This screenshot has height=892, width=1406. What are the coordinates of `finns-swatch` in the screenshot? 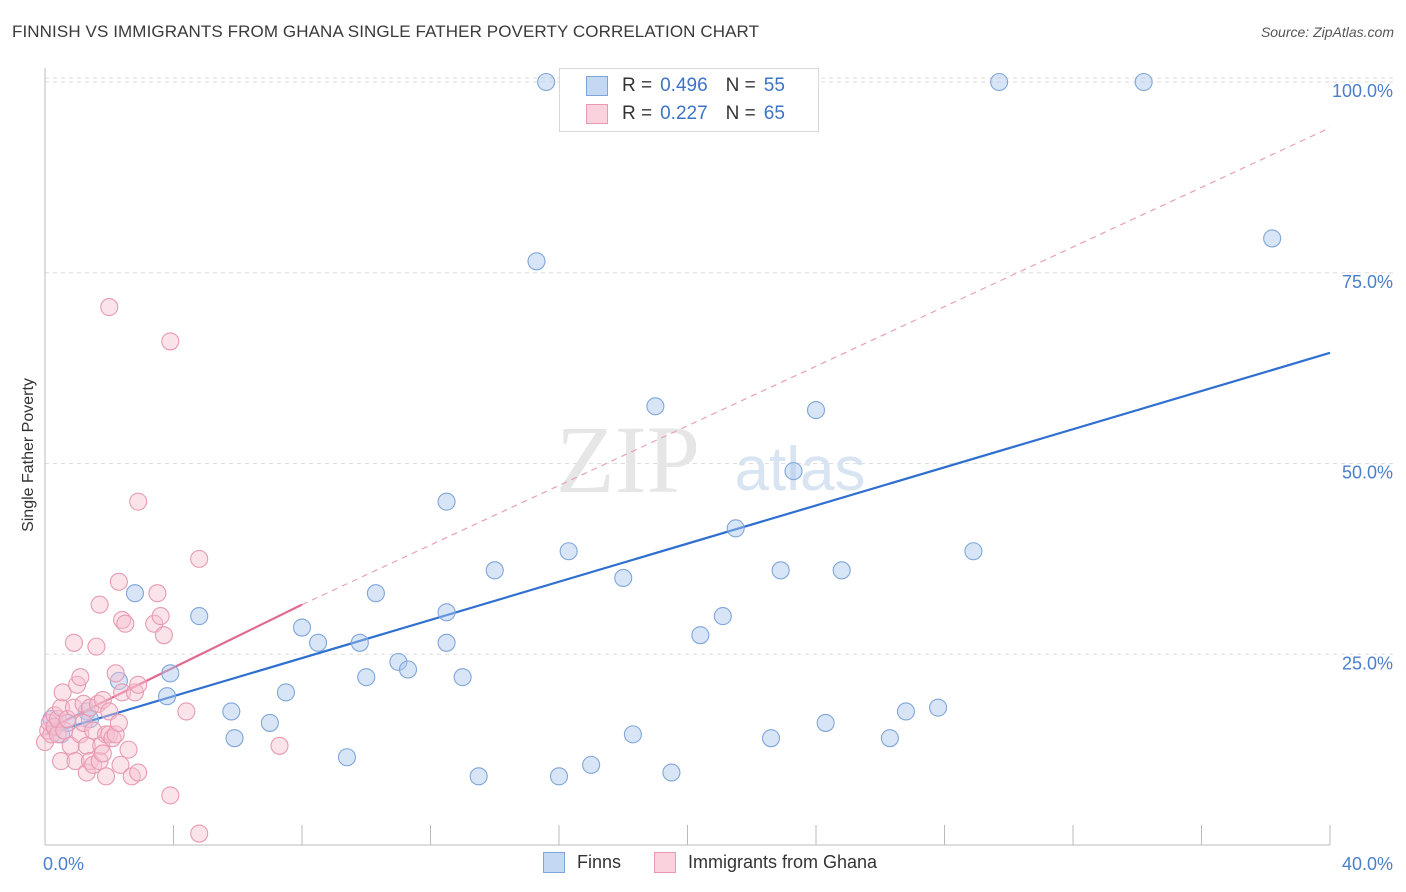 It's located at (597, 86).